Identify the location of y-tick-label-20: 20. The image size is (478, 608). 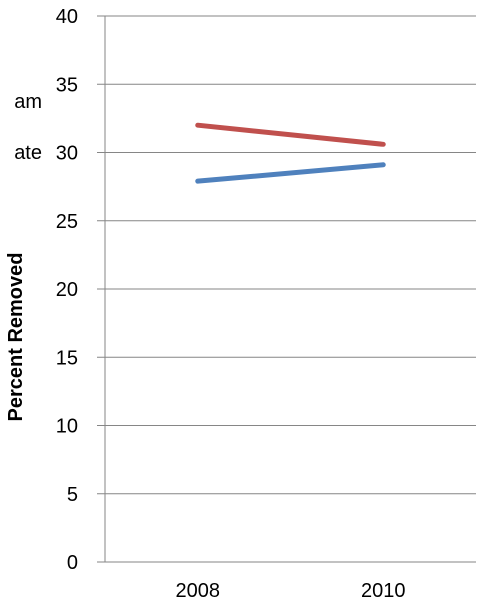
(67, 290).